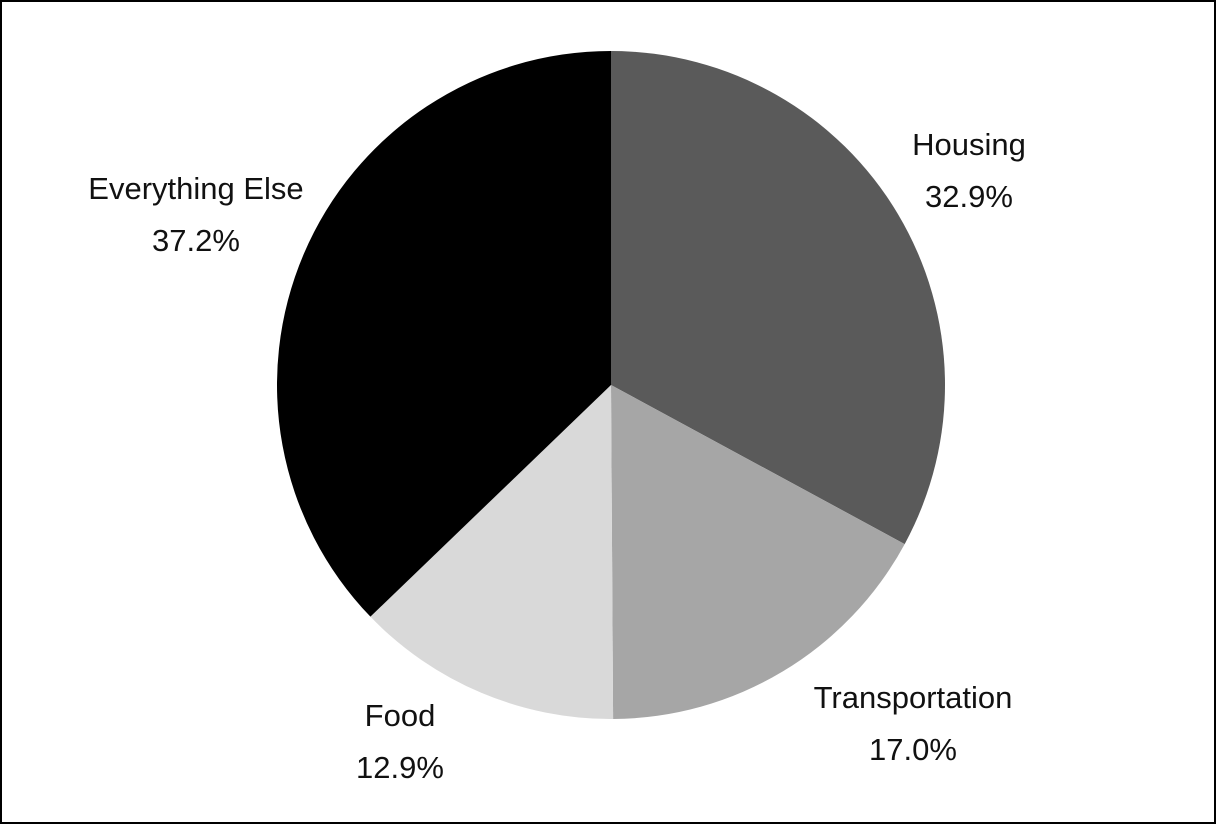  Describe the element at coordinates (969, 196) in the screenshot. I see `slice-value-housing: 32.9%` at that location.